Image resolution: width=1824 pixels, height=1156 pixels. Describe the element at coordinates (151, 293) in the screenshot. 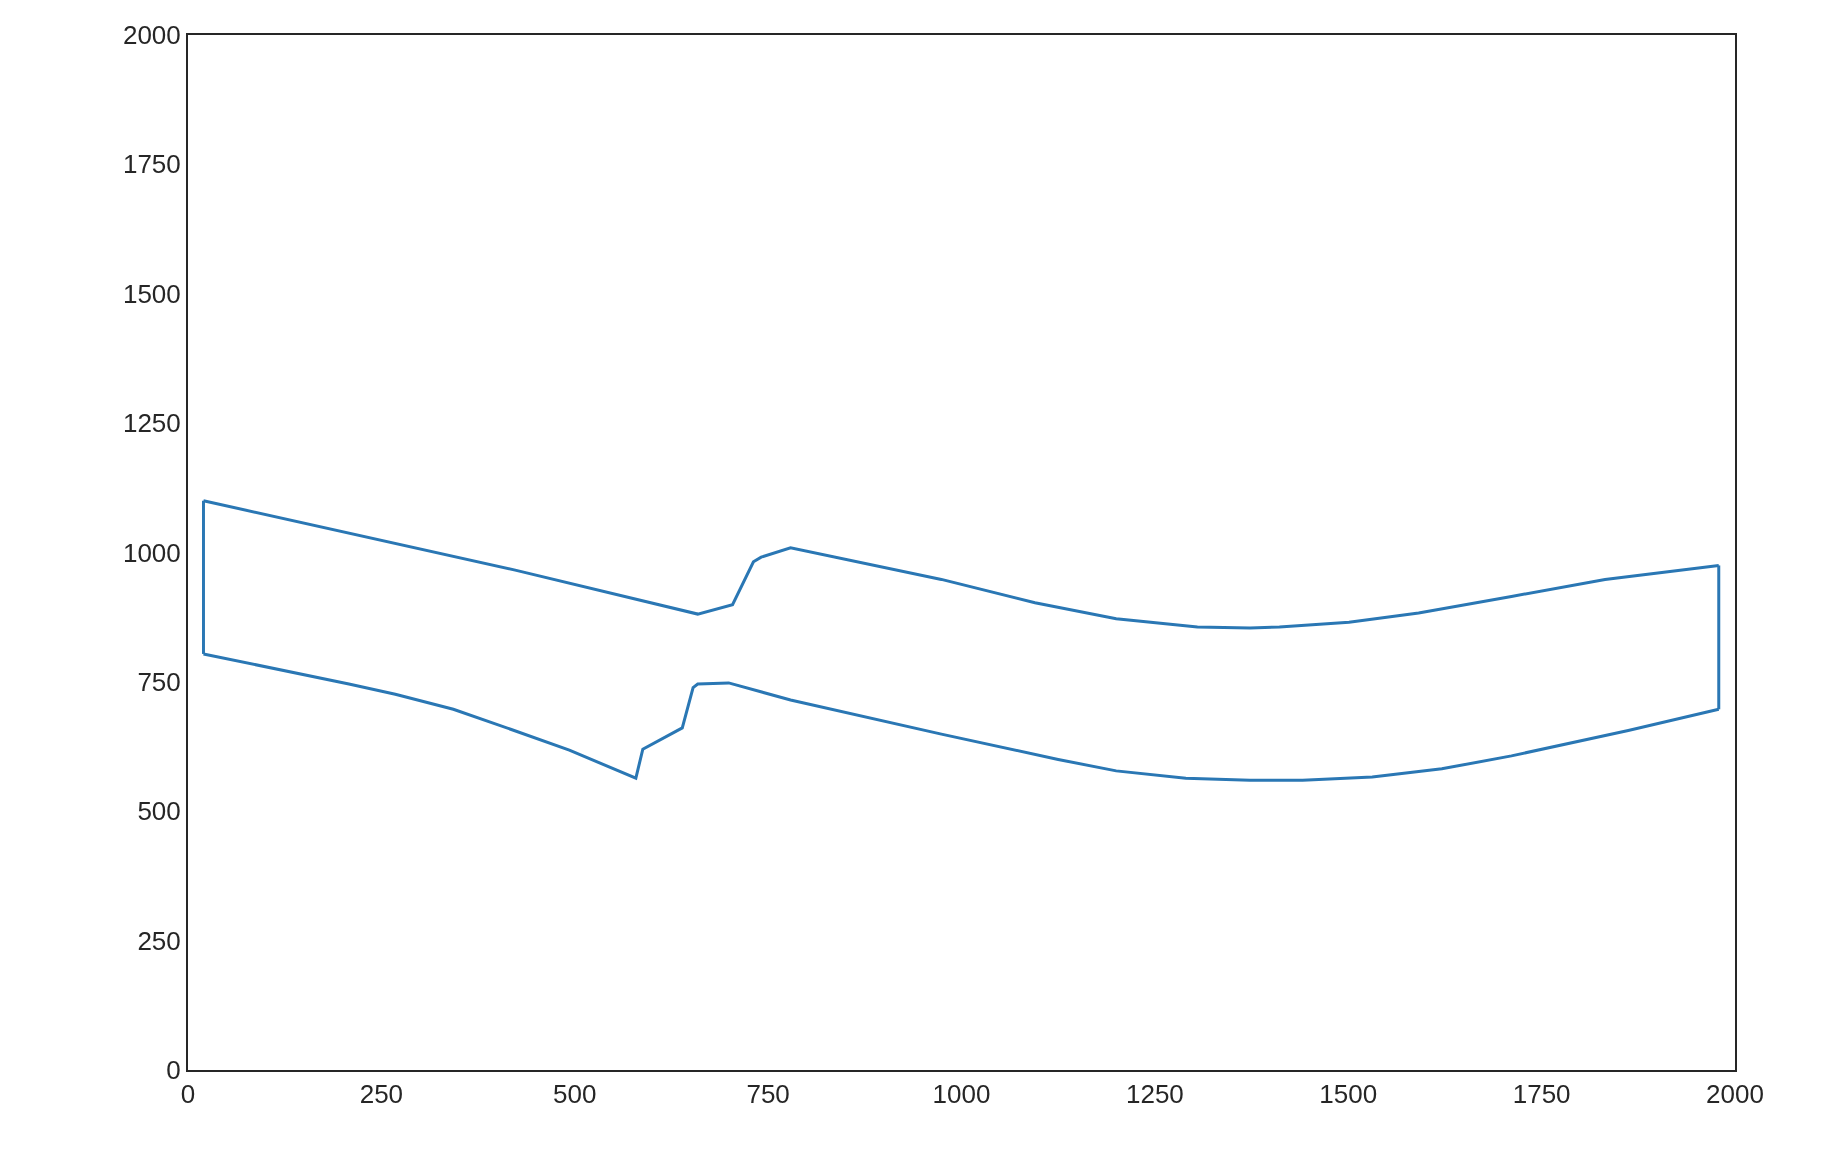

I see `y-tick-label: 1500` at that location.